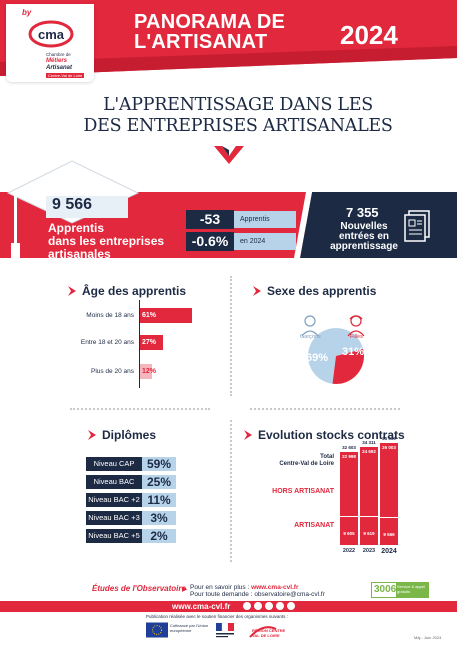 Image resolution: width=457 pixels, height=646 pixels. Describe the element at coordinates (76, 228) in the screenshot. I see `apprentis-label-line1: Apprentis` at that location.